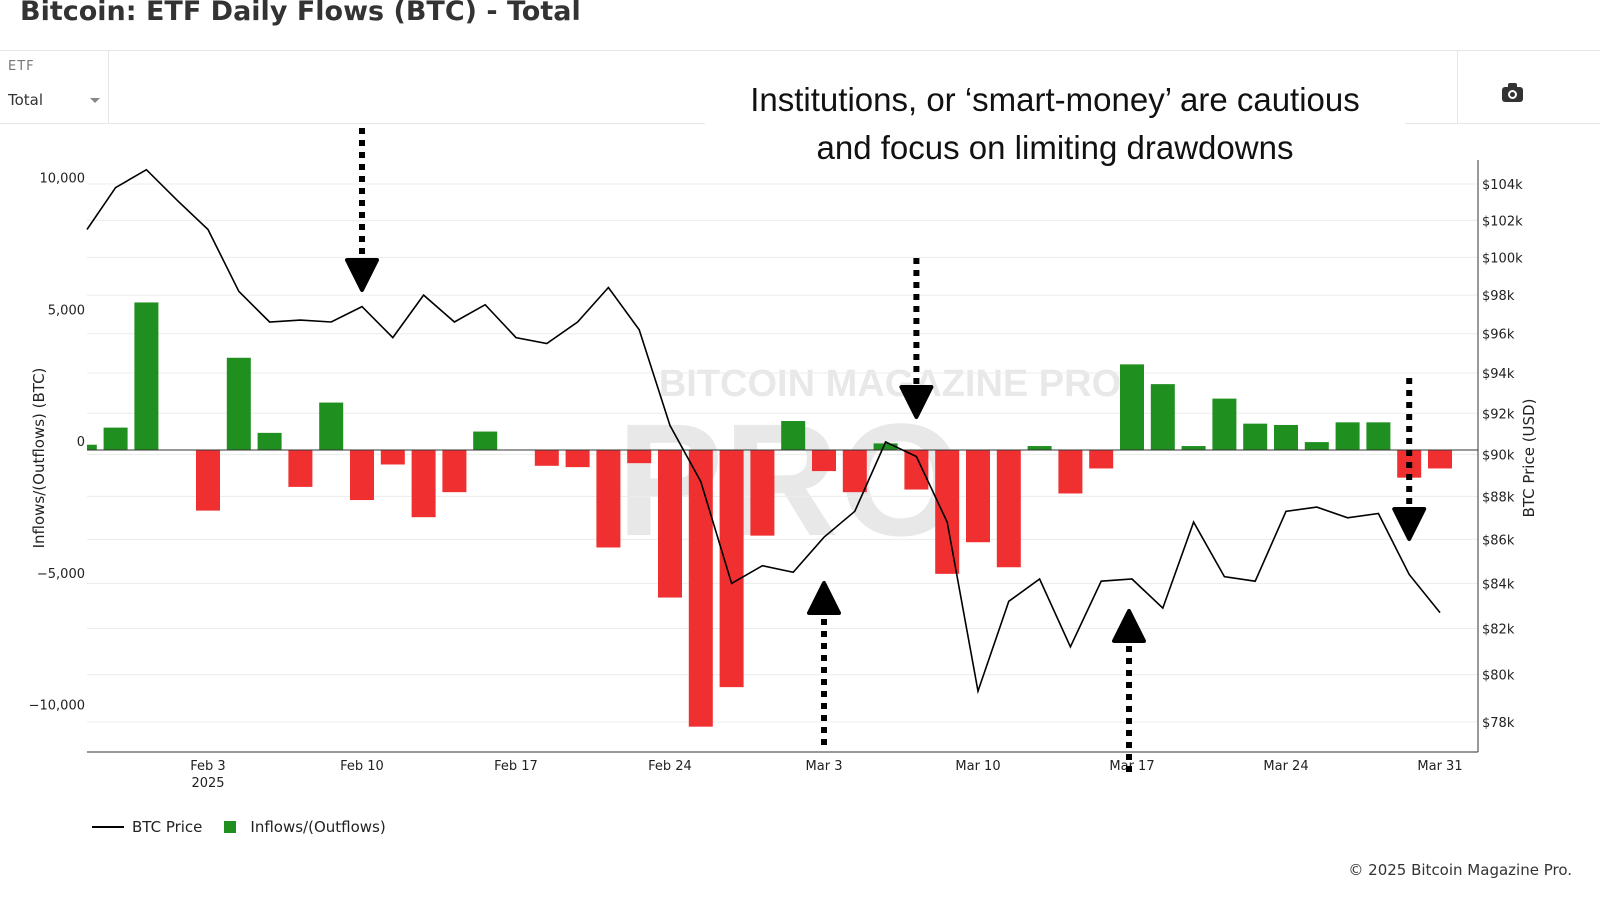 This screenshot has height=898, width=1600. Describe the element at coordinates (1460, 870) in the screenshot. I see `copyright: © 2025 Bitcoin Magazine Pro.` at that location.